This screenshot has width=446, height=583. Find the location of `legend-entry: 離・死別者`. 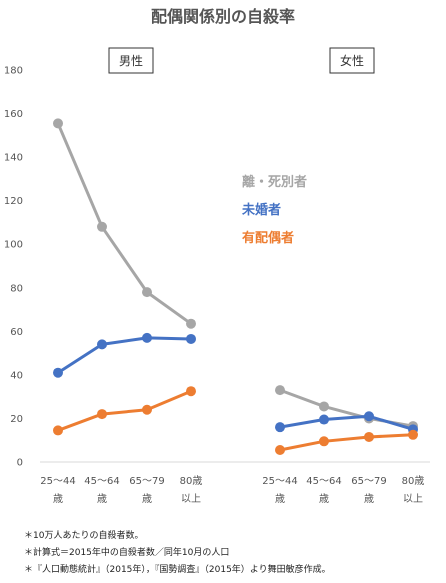

legend-entry: 離・死別者 is located at coordinates (274, 182).